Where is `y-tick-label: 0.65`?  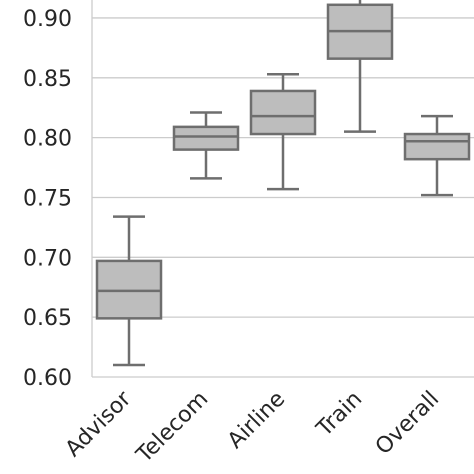
y-tick-label: 0.65 is located at coordinates (47, 318).